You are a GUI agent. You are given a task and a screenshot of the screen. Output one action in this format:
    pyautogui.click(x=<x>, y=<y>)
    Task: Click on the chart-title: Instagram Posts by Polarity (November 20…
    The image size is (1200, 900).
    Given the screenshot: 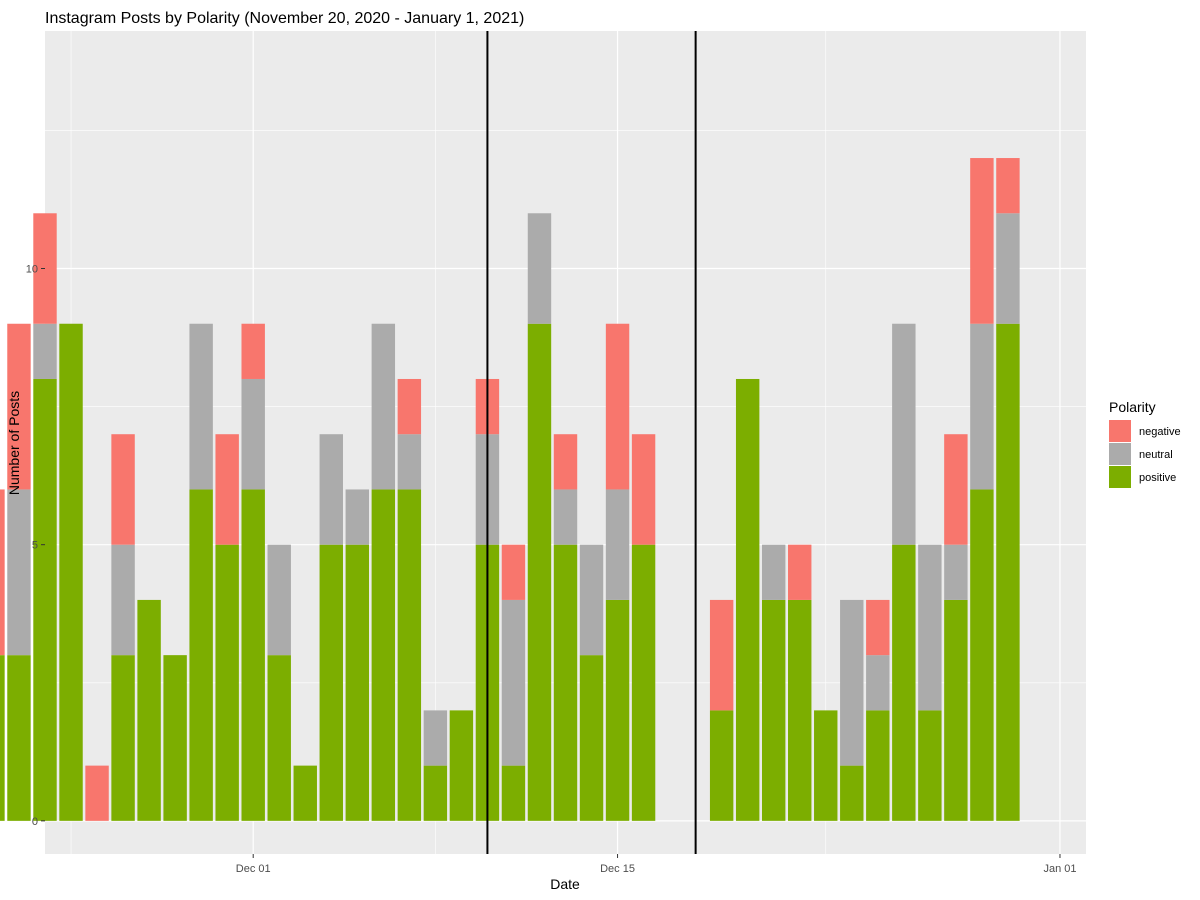 What is the action you would take?
    pyautogui.click(x=284, y=18)
    